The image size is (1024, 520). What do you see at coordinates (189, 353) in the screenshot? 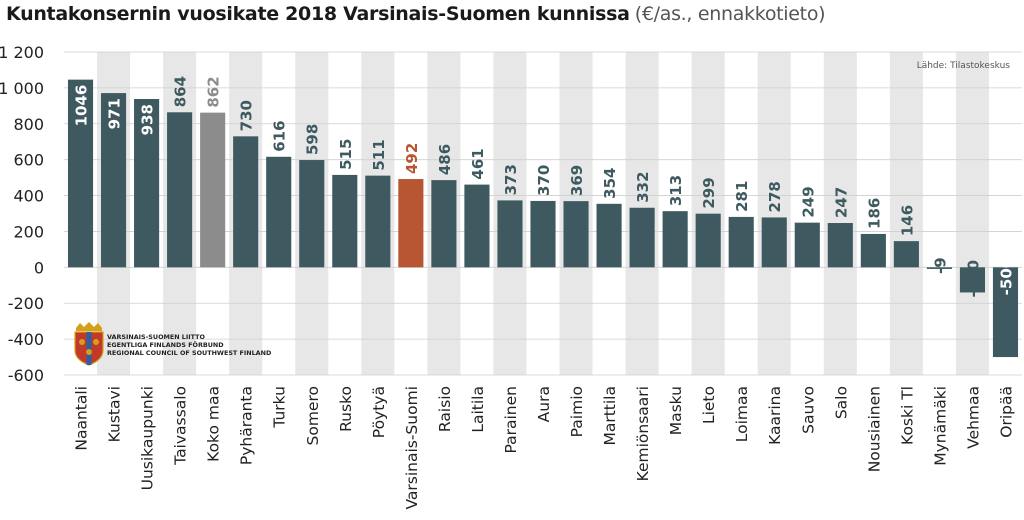
I see `logo-line-3: REGIONAL COUNCIL OF SOUTHWEST FINLAND` at bounding box center [189, 353].